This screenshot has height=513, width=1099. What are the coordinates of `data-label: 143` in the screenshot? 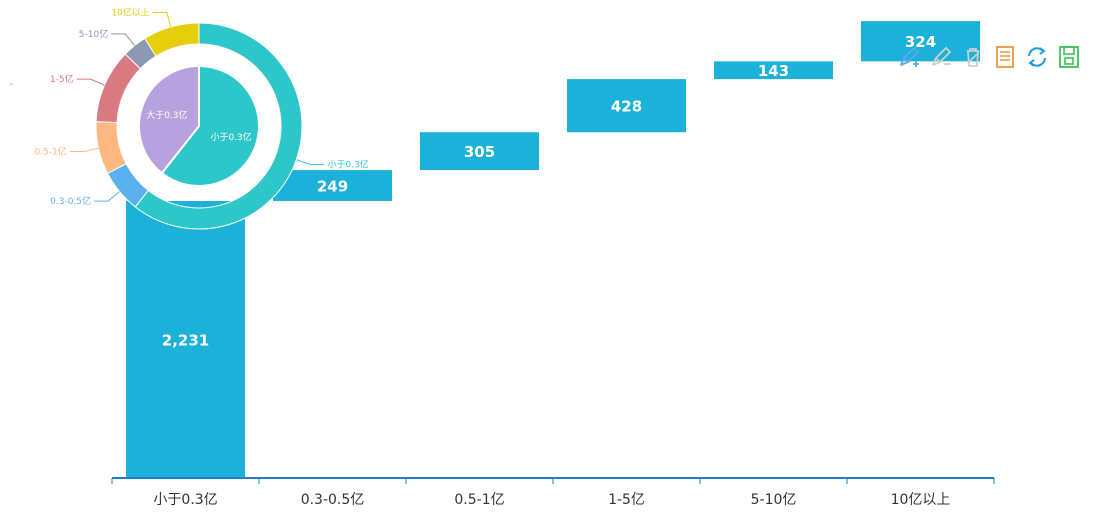 It's located at (773, 71).